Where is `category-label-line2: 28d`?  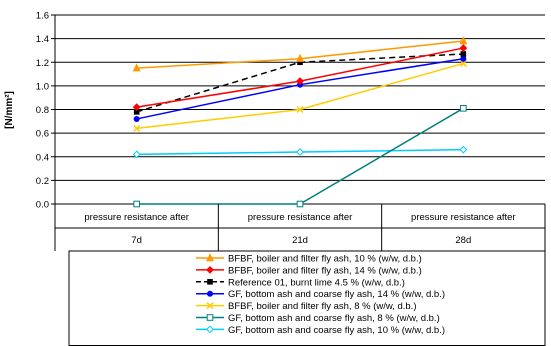 category-label-line2: 28d is located at coordinates (463, 240).